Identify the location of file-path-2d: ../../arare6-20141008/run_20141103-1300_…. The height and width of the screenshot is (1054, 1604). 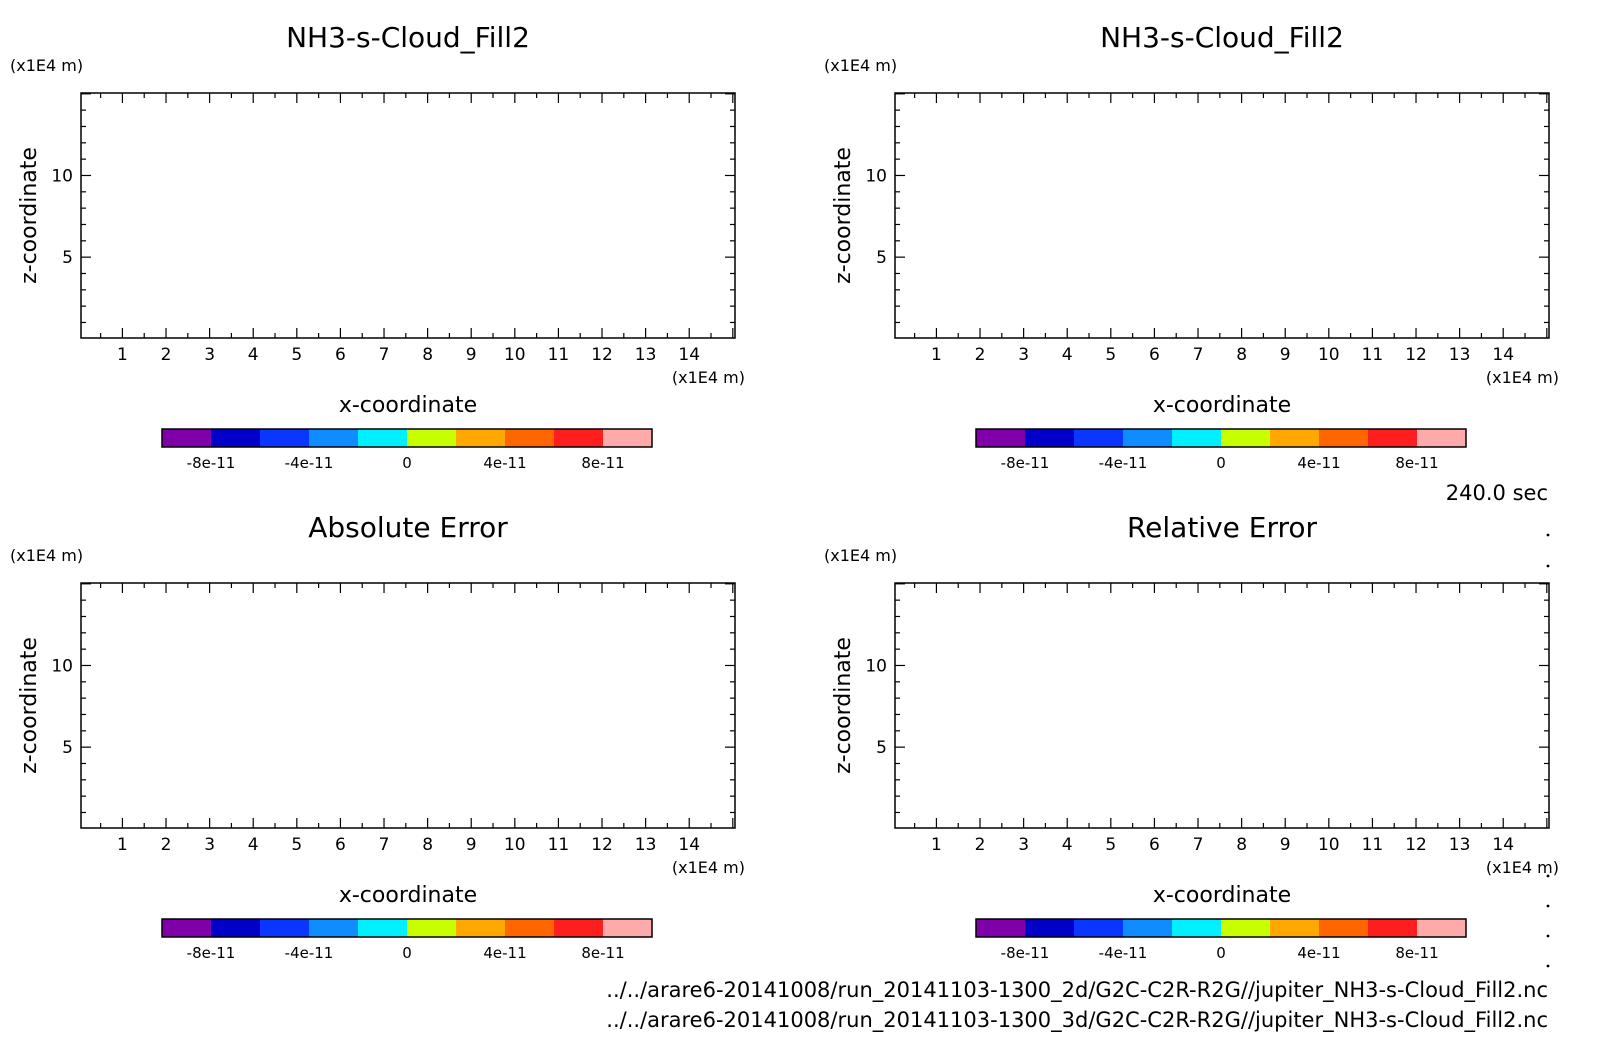
(1077, 990).